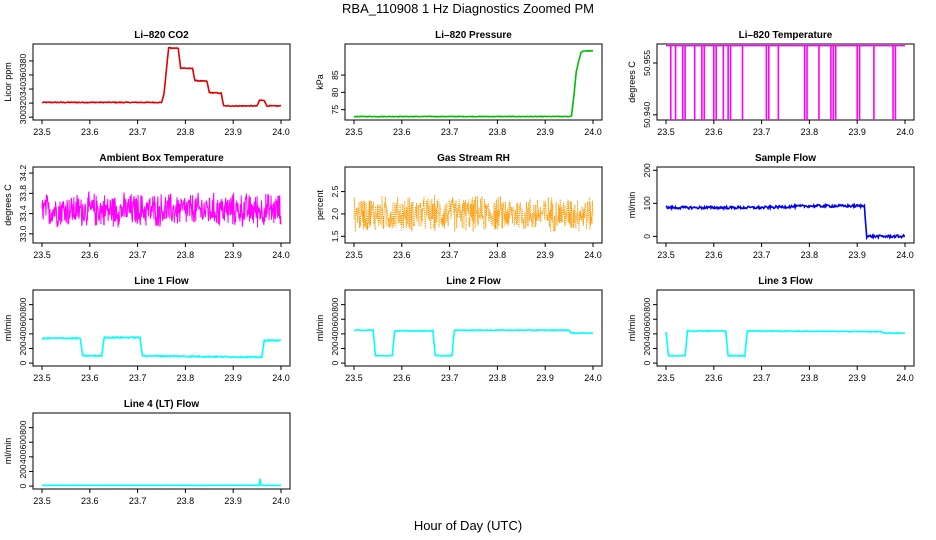  I want to click on panel-title: Sample Flow, so click(785, 158).